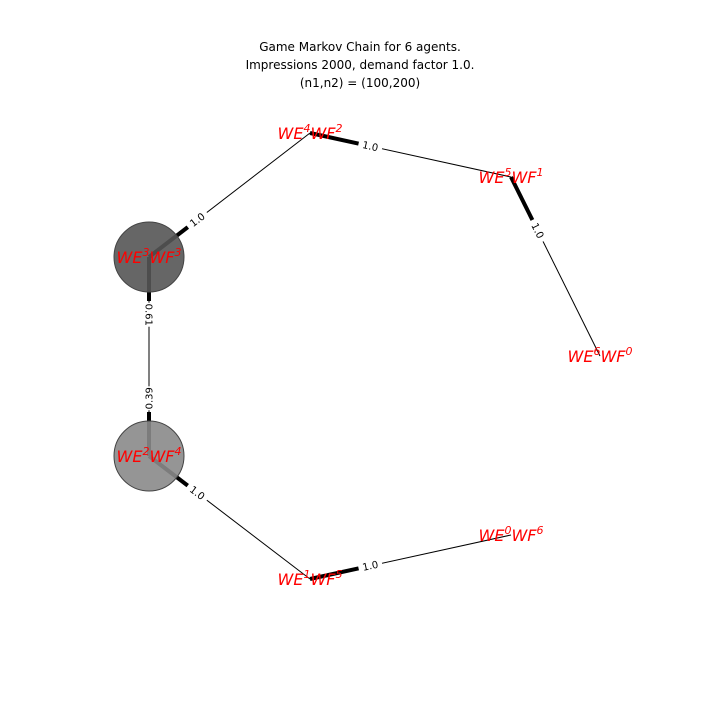 Image resolution: width=720 pixels, height=720 pixels. What do you see at coordinates (360, 47) in the screenshot?
I see `title-line-1: Game Markov Chain for 6 agents.` at bounding box center [360, 47].